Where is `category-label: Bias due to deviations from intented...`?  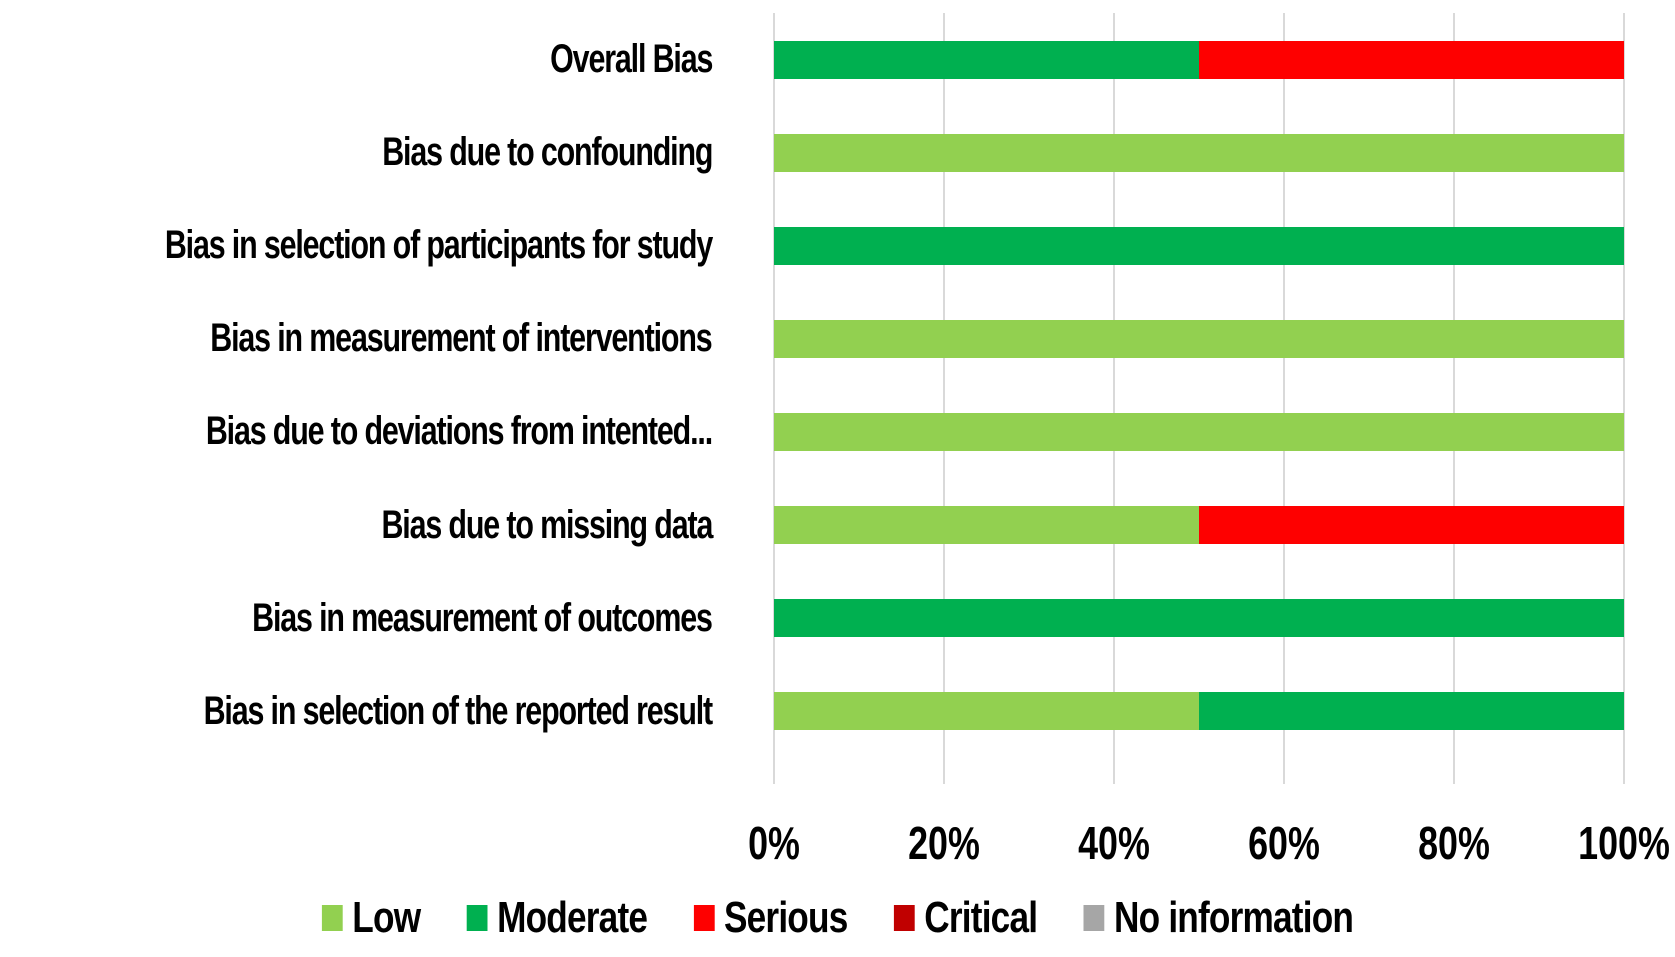
category-label: Bias due to deviations from intented... is located at coordinates (356, 431).